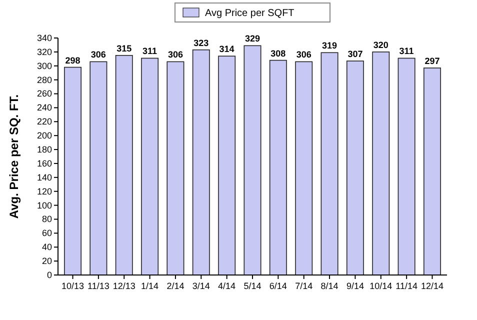 This screenshot has width=477, height=320. I want to click on x-tick-label: 10/14, so click(381, 286).